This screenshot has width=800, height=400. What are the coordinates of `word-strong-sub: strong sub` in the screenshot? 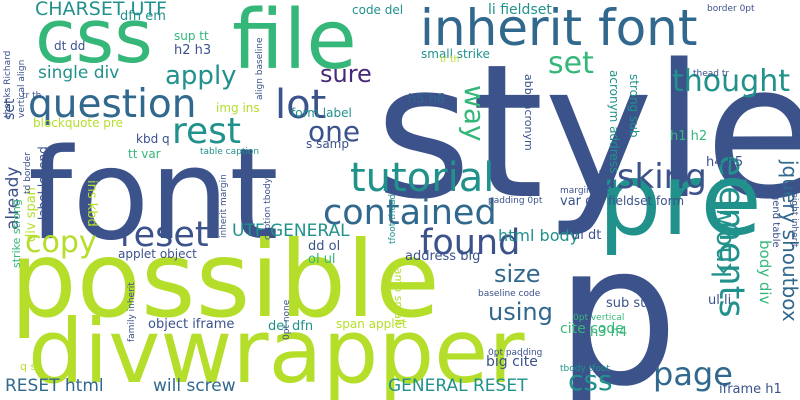 It's located at (634, 106).